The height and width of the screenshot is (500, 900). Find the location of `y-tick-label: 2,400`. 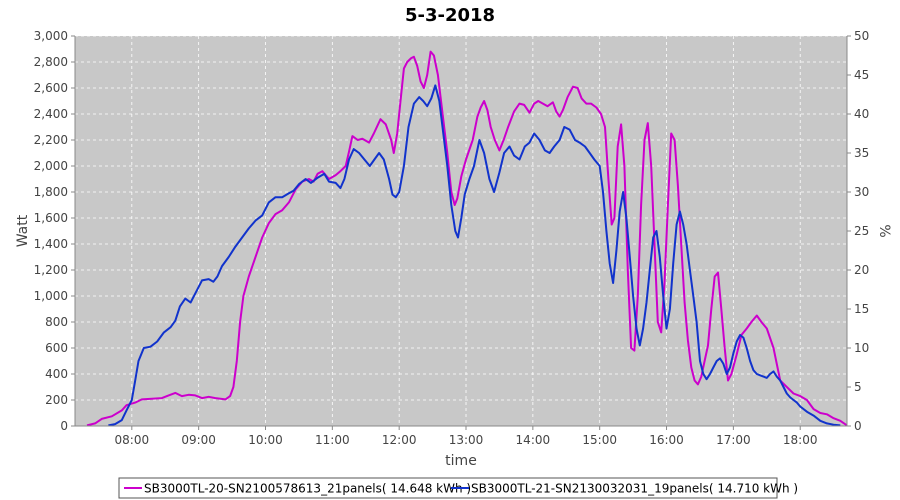

y-tick-label: 2,400 is located at coordinates (51, 114).